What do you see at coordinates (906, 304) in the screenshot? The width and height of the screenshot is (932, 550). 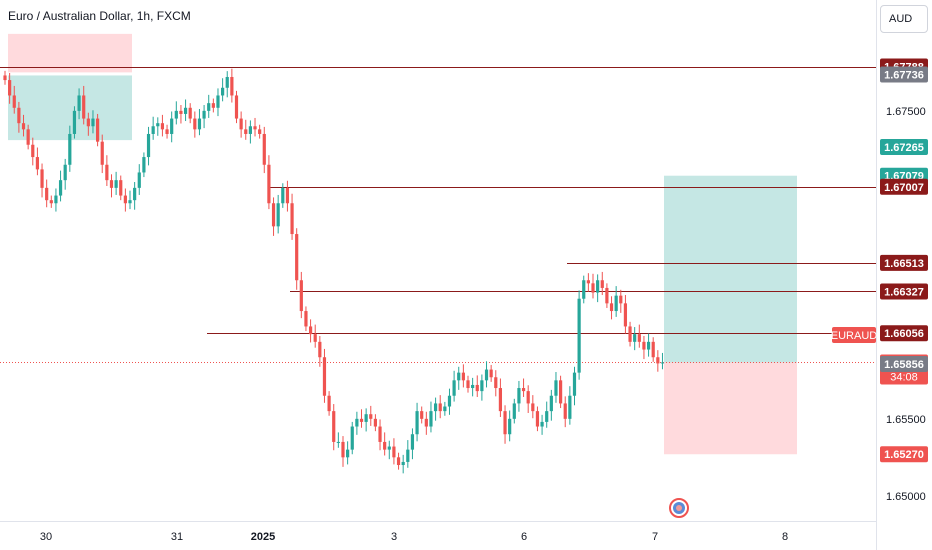 I see `price-axis: 1.67500 1.65500 1.65000` at bounding box center [906, 304].